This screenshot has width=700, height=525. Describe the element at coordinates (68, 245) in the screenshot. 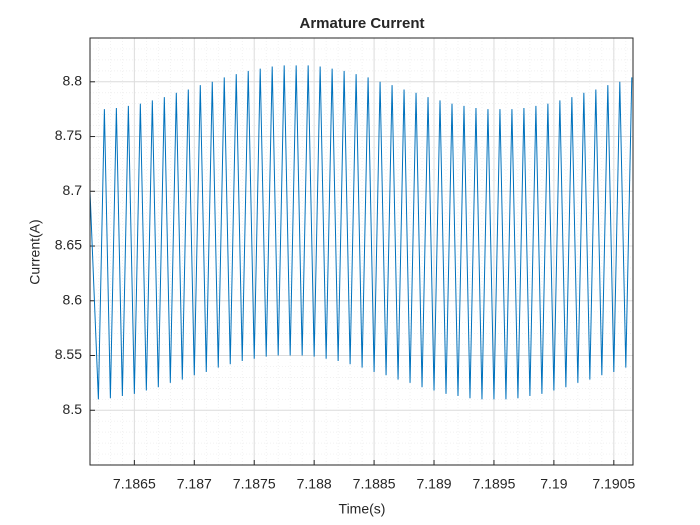

I see `y-tick-label: 8.65` at that location.